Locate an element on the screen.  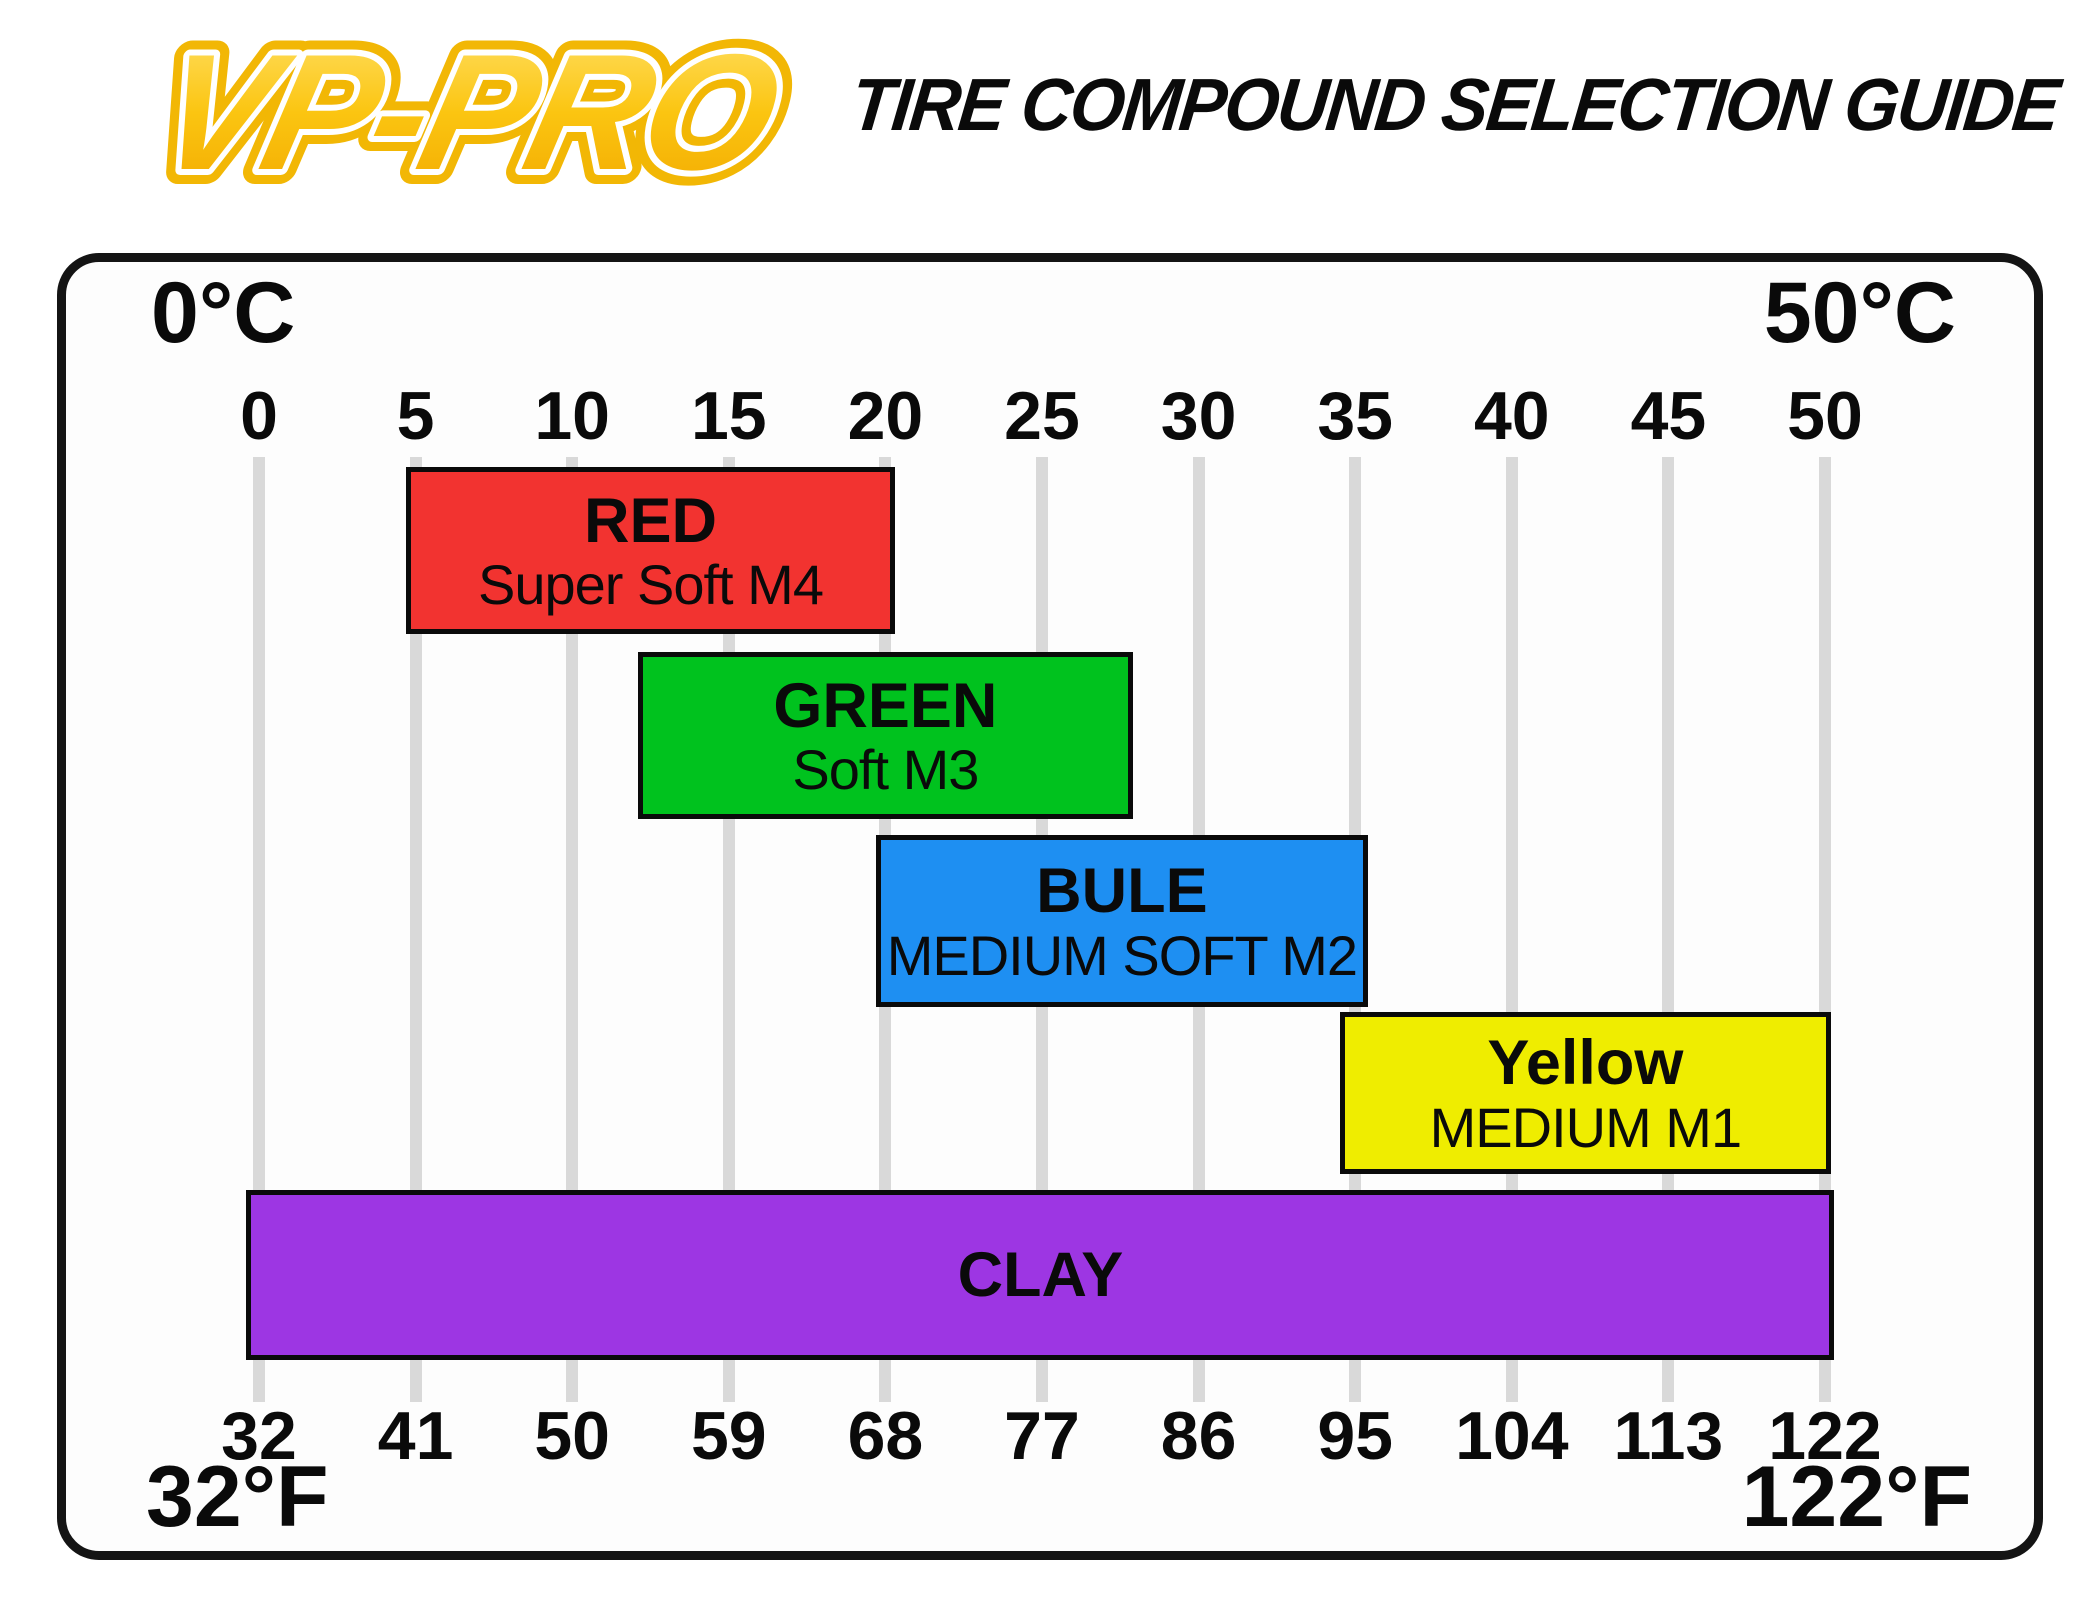
fahrenheit-tick-label: 68 is located at coordinates (885, 1436).